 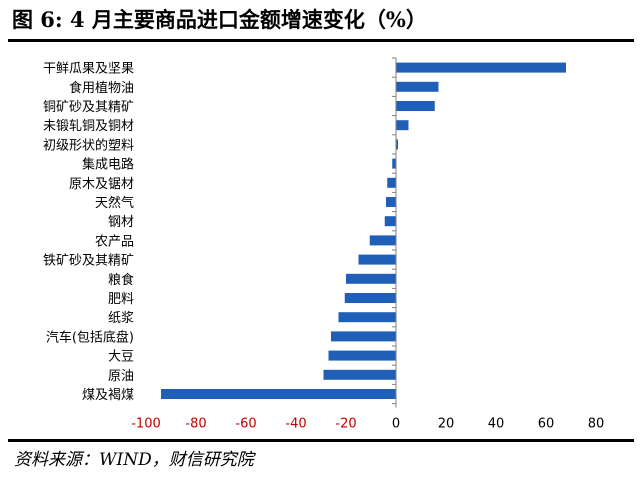 I want to click on category-label: 干鲜瓜果及坚果, so click(x=88, y=69).